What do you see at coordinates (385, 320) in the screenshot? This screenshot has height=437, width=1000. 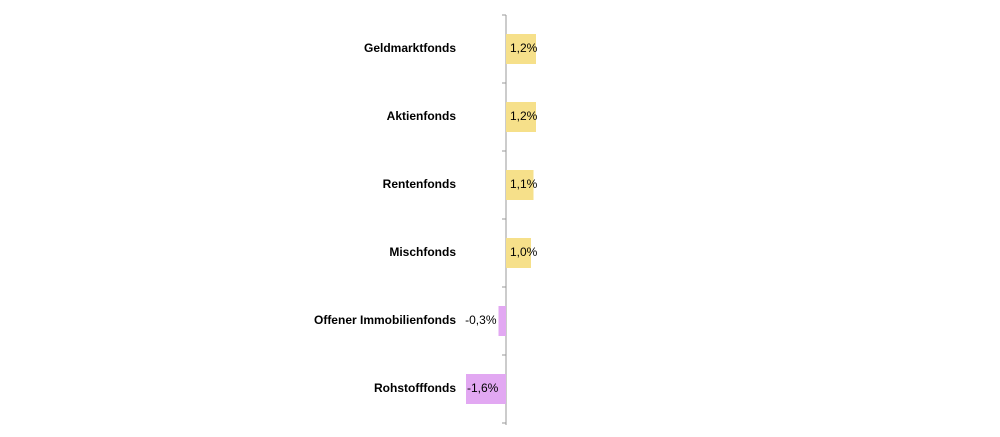 I see `category-label: Offener Immobilienfonds` at bounding box center [385, 320].